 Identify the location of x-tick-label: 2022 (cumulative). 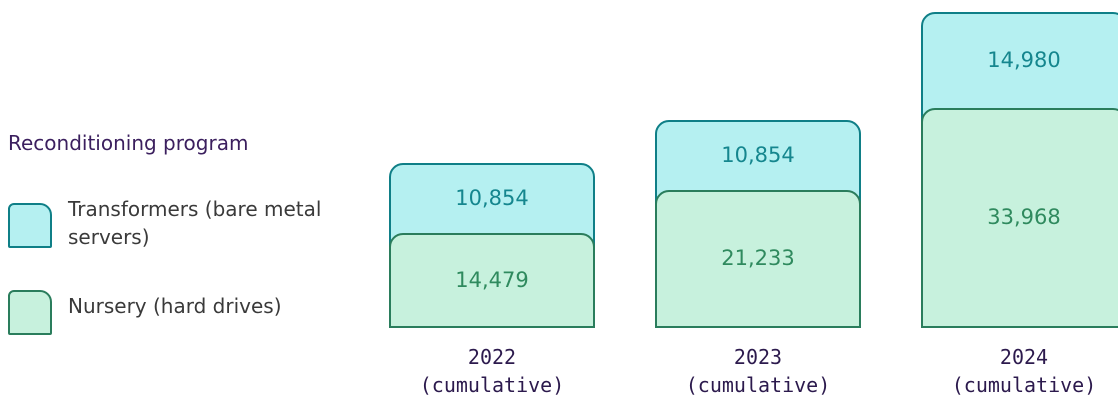
(492, 371).